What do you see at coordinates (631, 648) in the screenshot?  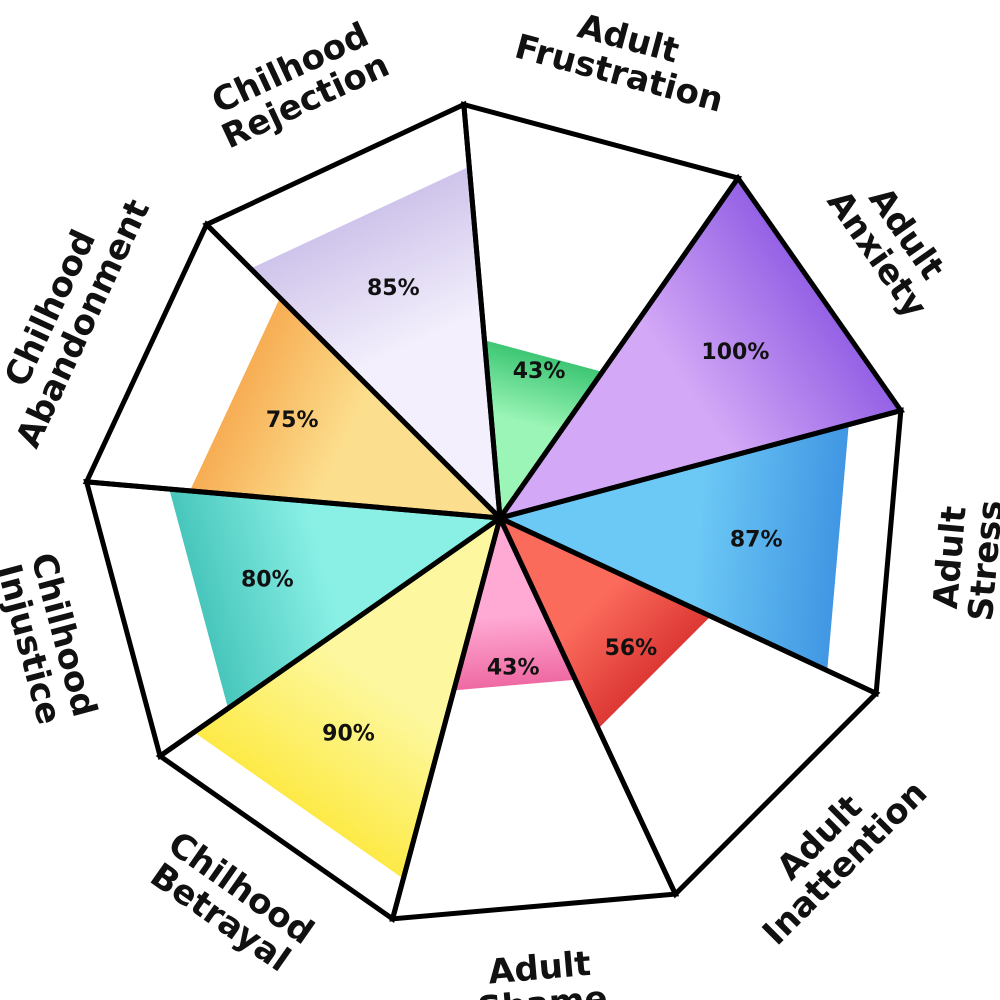 I see `value-label-adult-inattention: 56%` at bounding box center [631, 648].